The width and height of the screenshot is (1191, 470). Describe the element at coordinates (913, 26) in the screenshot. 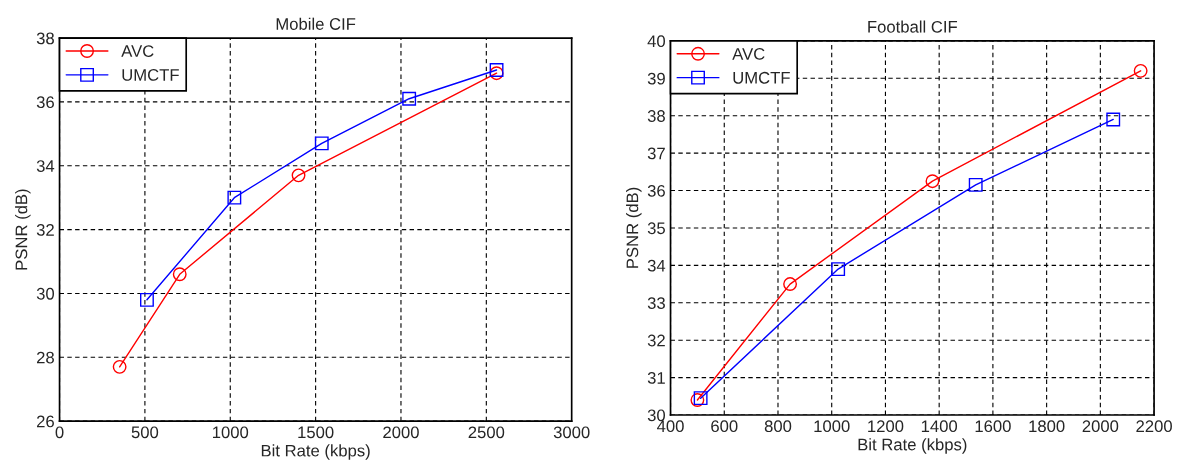

I see `chart-title: Football CIF` at that location.